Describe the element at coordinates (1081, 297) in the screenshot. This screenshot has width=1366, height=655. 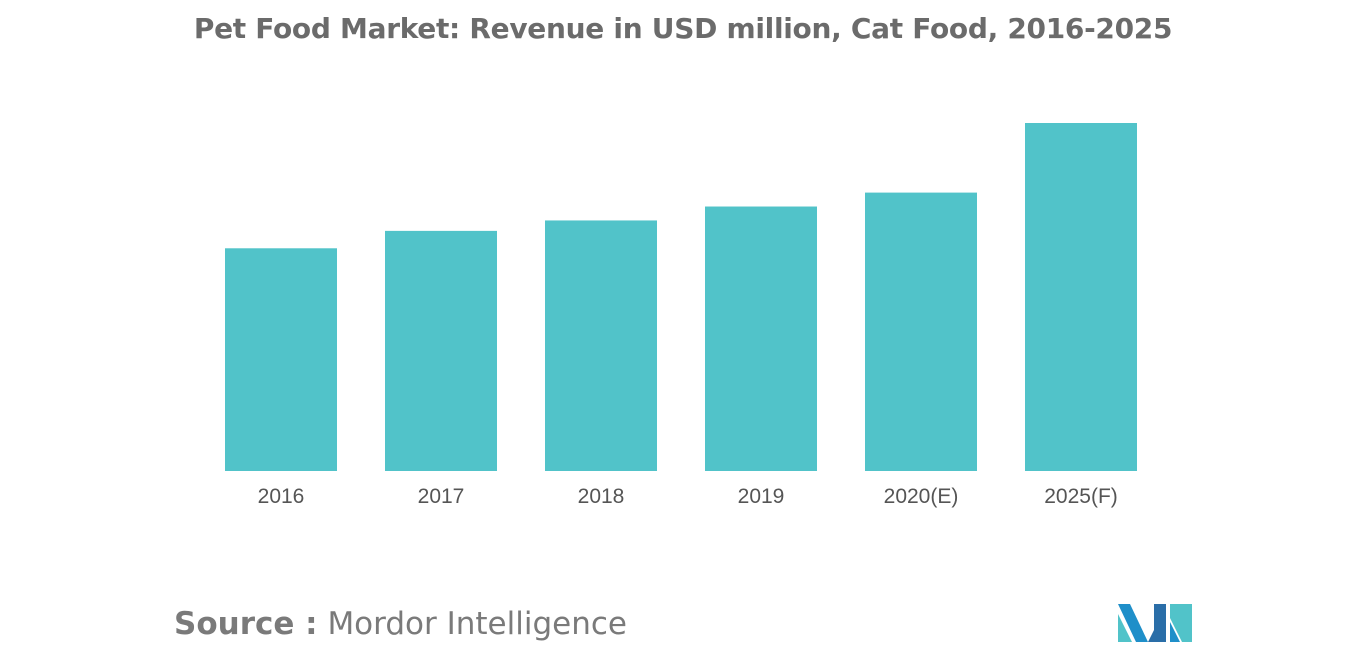
I see `bar-2025-f` at that location.